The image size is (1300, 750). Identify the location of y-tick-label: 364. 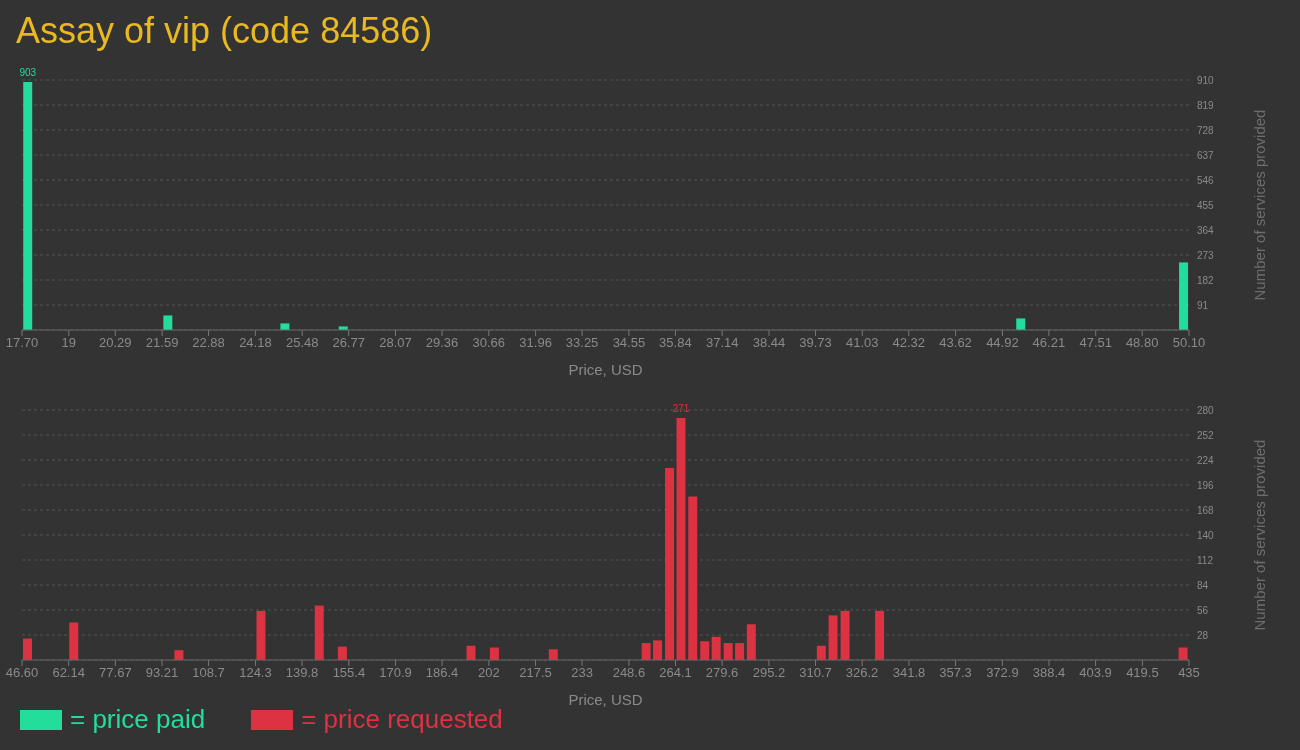
(1206, 230).